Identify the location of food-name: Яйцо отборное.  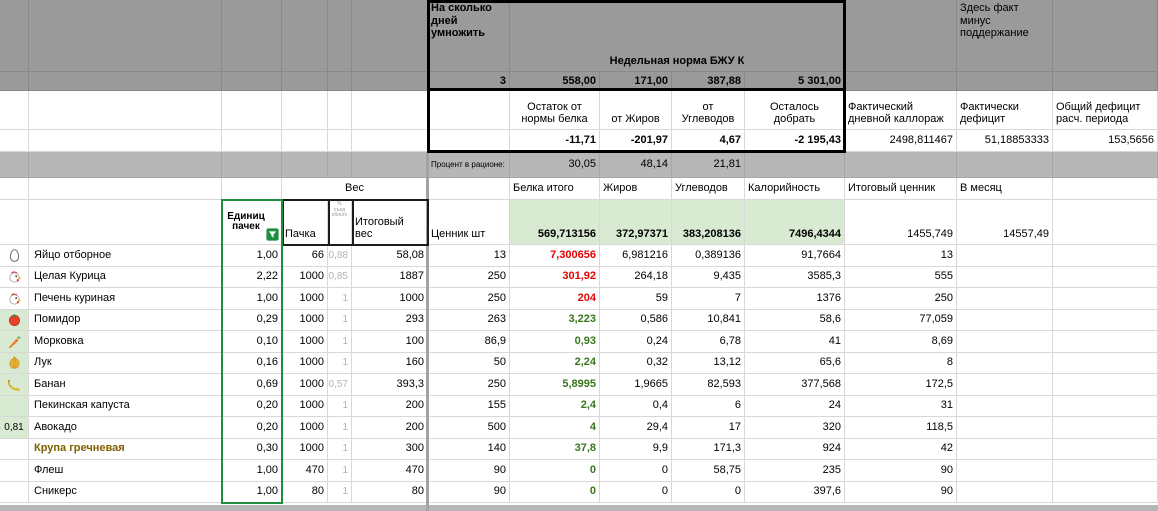
(125, 256).